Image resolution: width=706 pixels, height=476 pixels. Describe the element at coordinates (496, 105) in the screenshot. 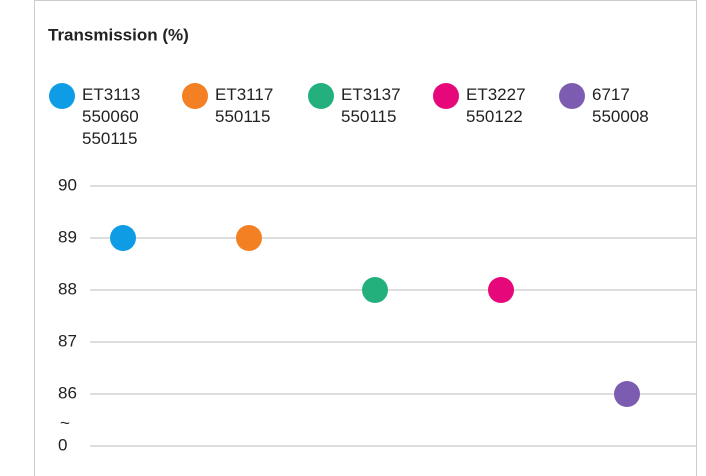

I see `legend-label: ET3227 550122` at that location.